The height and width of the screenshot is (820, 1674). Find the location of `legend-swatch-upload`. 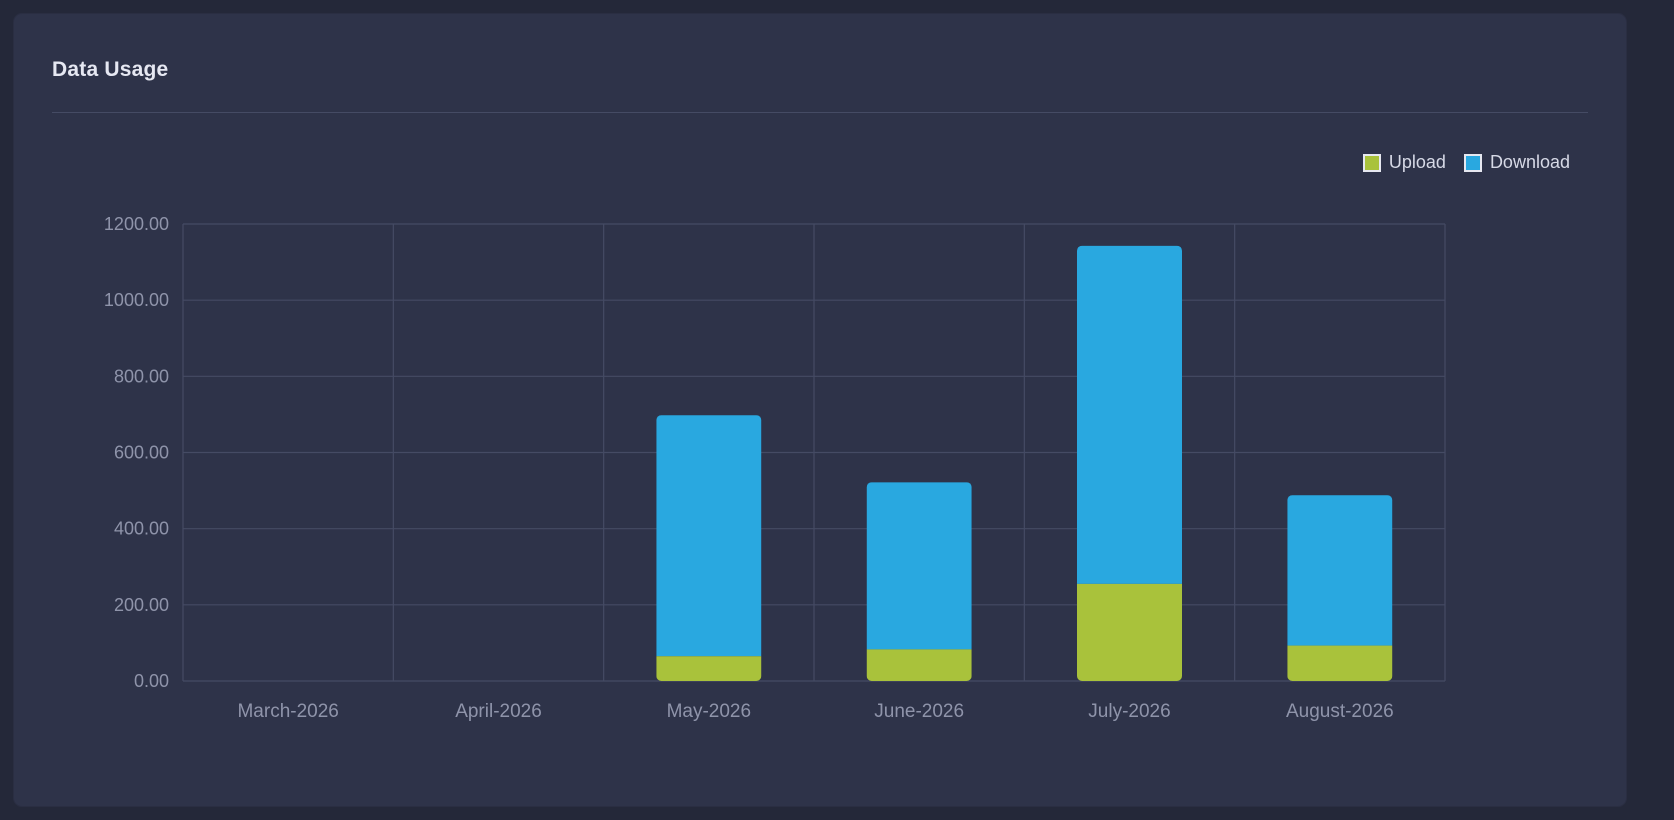

legend-swatch-upload is located at coordinates (1371, 162).